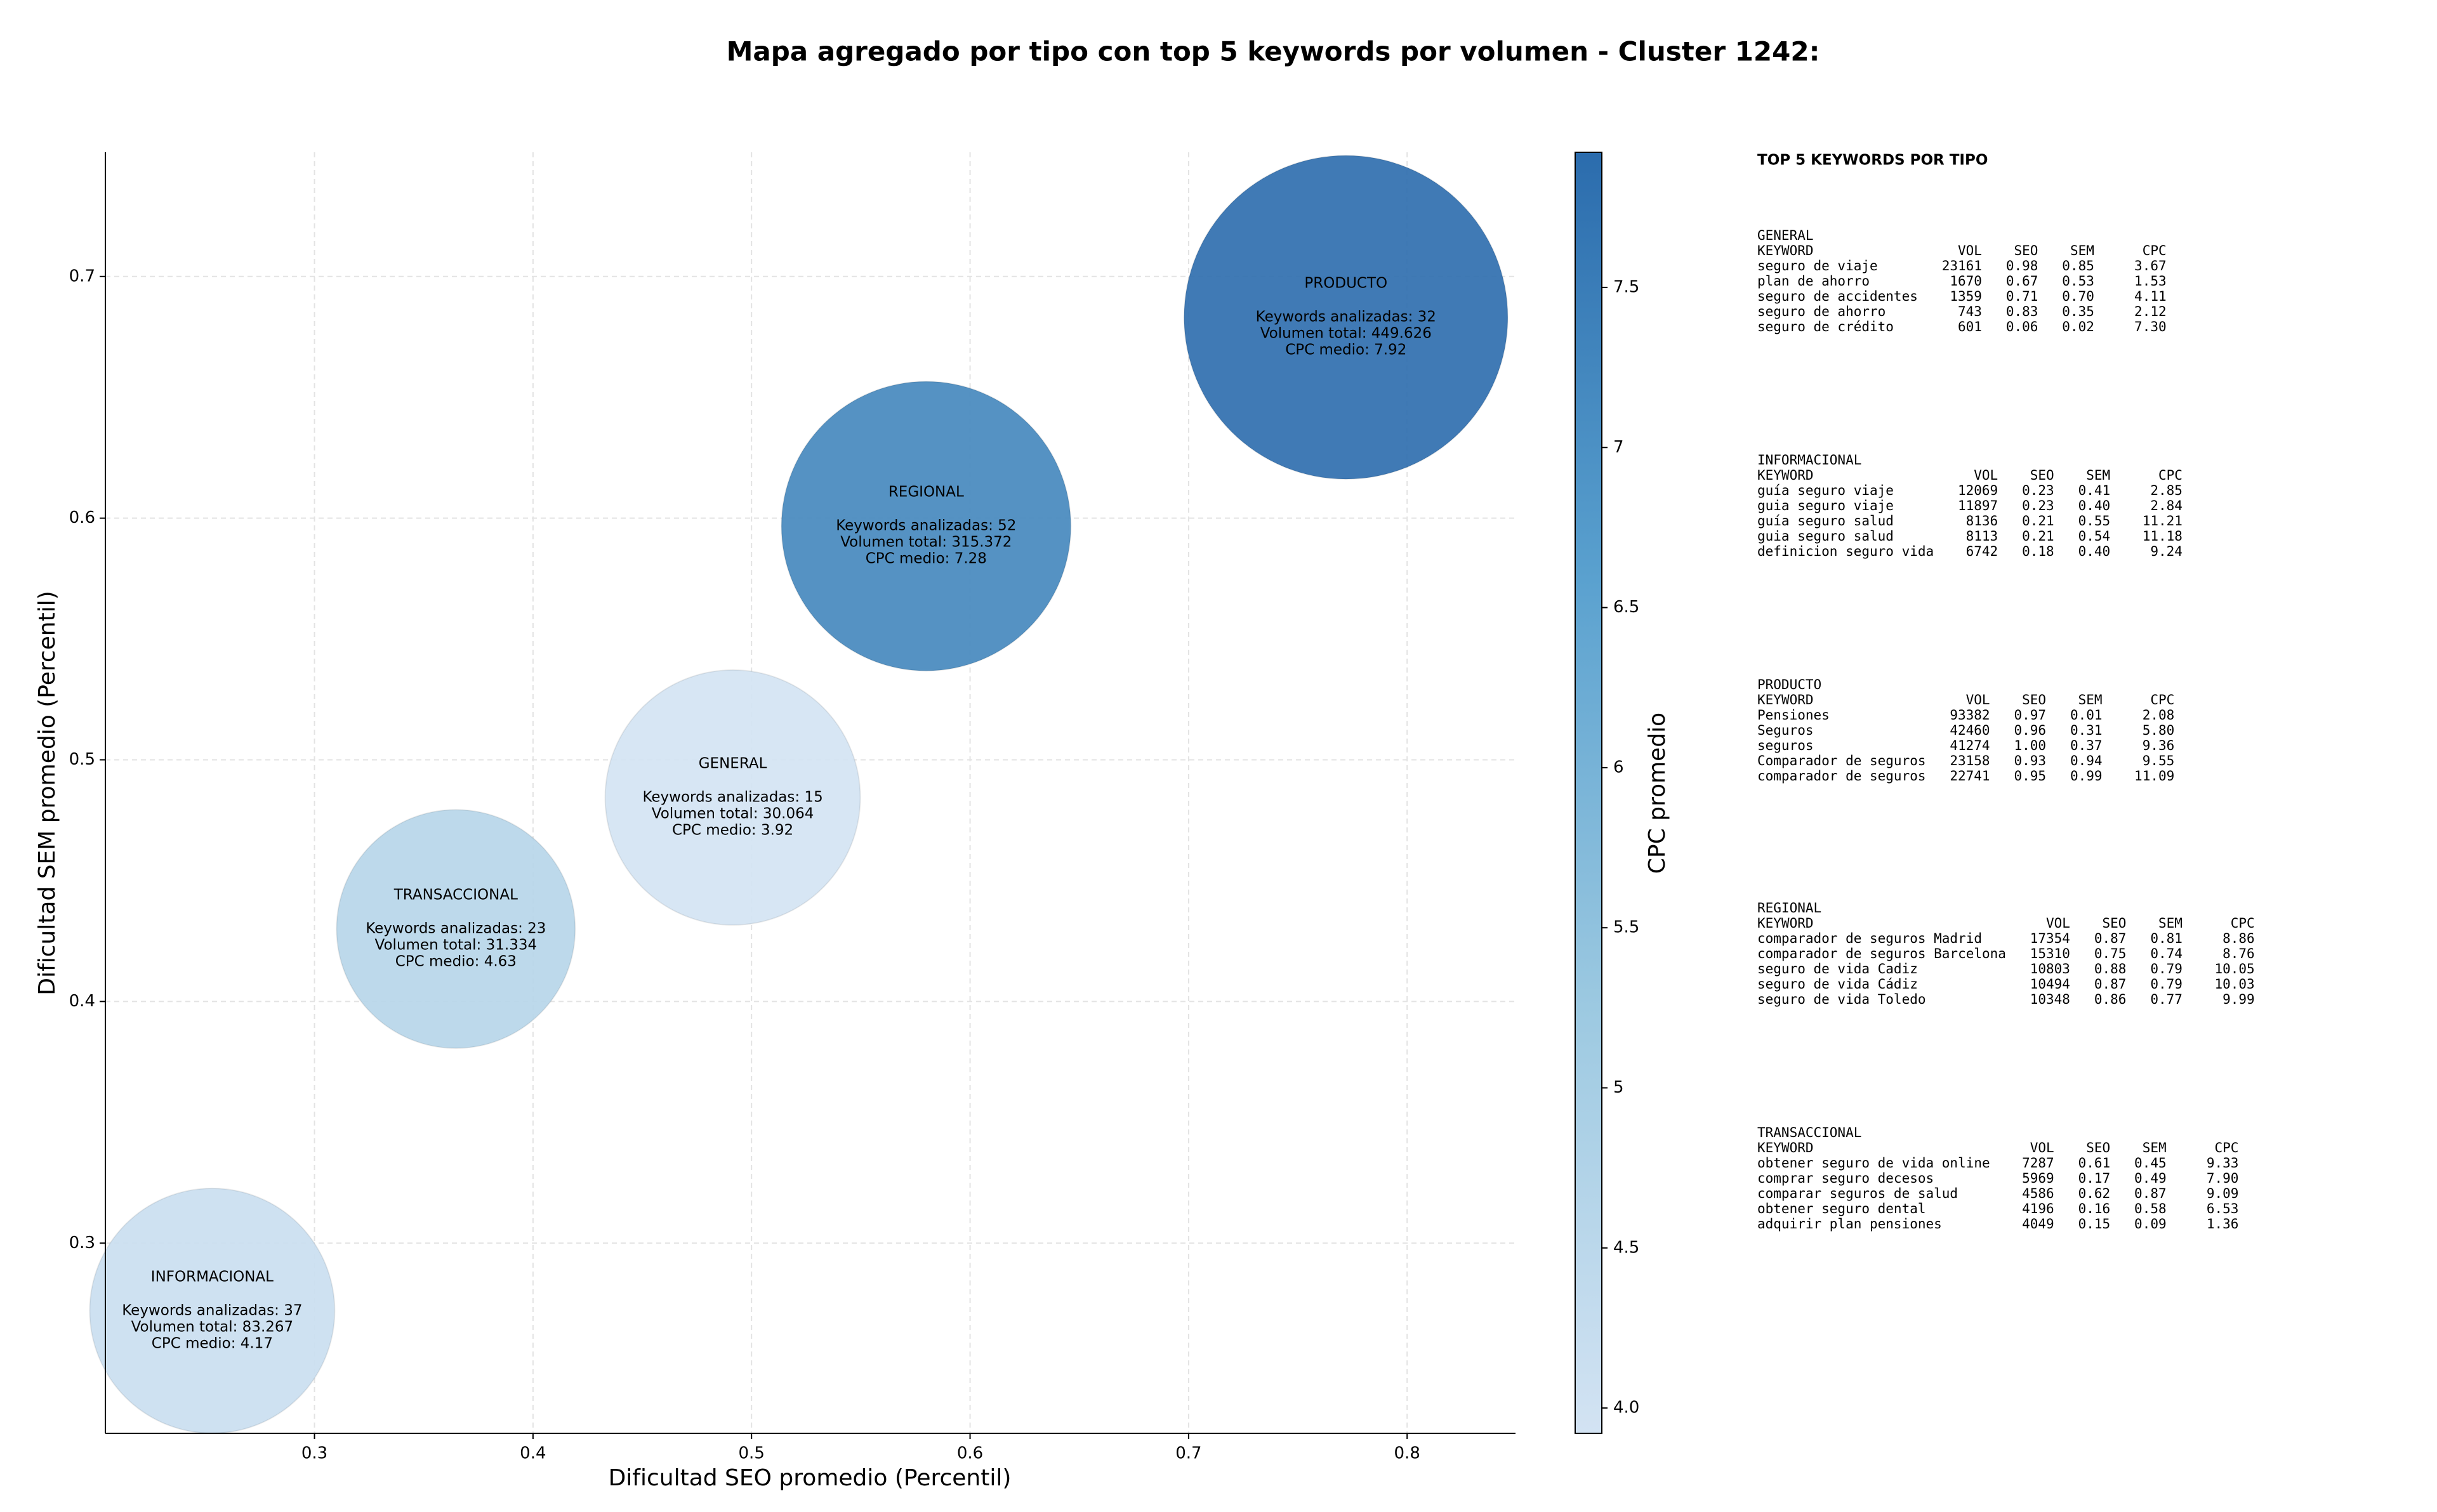 This screenshot has width=2437, height=1512. What do you see at coordinates (82, 760) in the screenshot?
I see `y-tick-label: 0.5` at bounding box center [82, 760].